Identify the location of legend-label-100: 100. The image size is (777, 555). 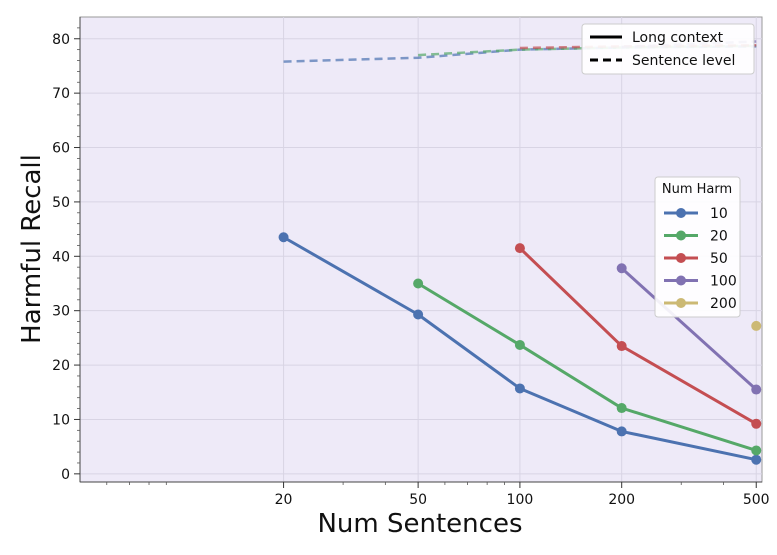
(723, 282).